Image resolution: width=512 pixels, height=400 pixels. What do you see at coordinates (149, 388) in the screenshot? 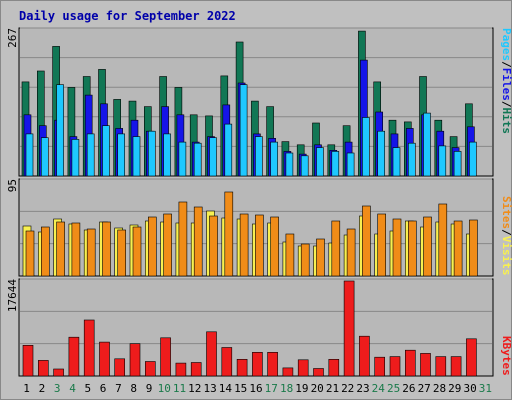
I see `day-label: 9` at bounding box center [149, 388].